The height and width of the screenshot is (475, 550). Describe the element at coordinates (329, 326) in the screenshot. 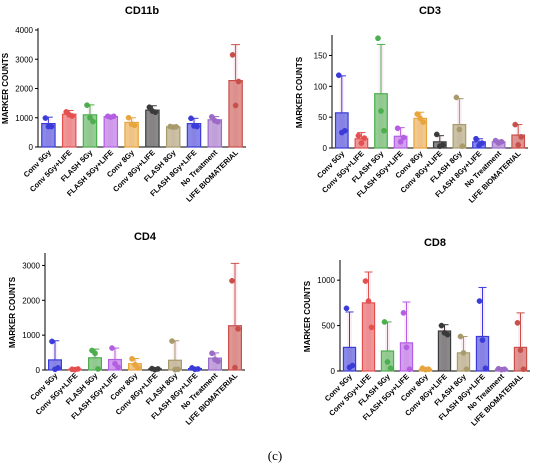

I see `y-tick-label: 500` at that location.